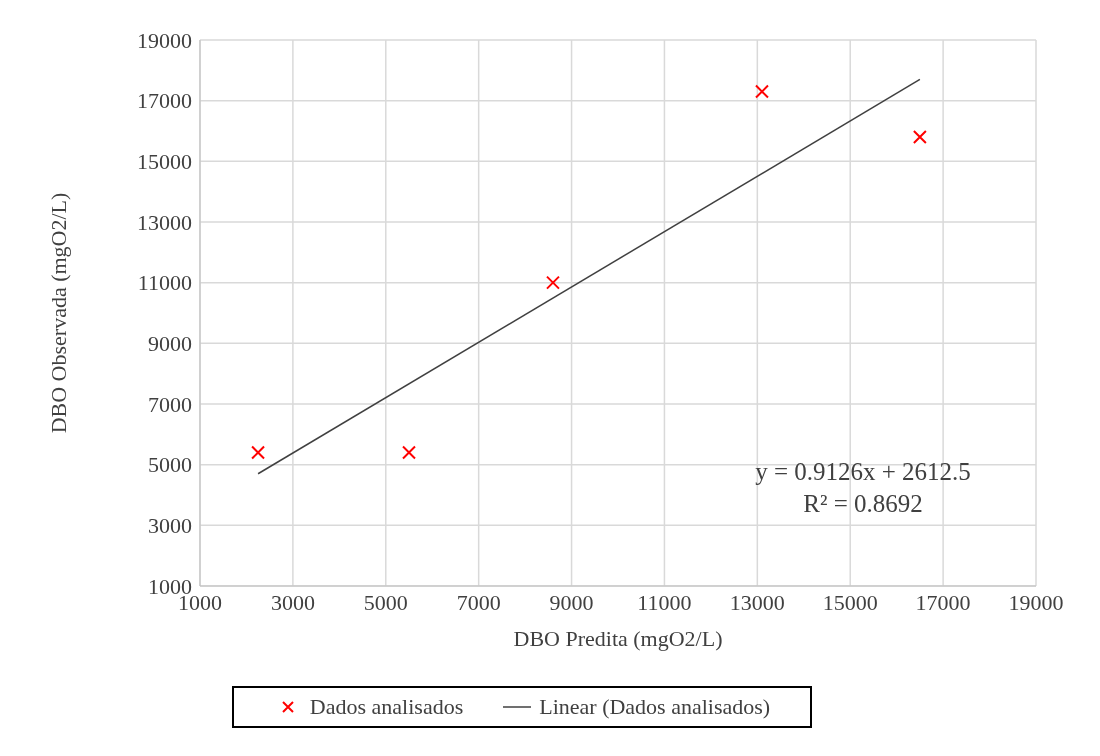 The height and width of the screenshot is (756, 1100). Describe the element at coordinates (164, 40) in the screenshot. I see `y-tick-label: 19000` at that location.